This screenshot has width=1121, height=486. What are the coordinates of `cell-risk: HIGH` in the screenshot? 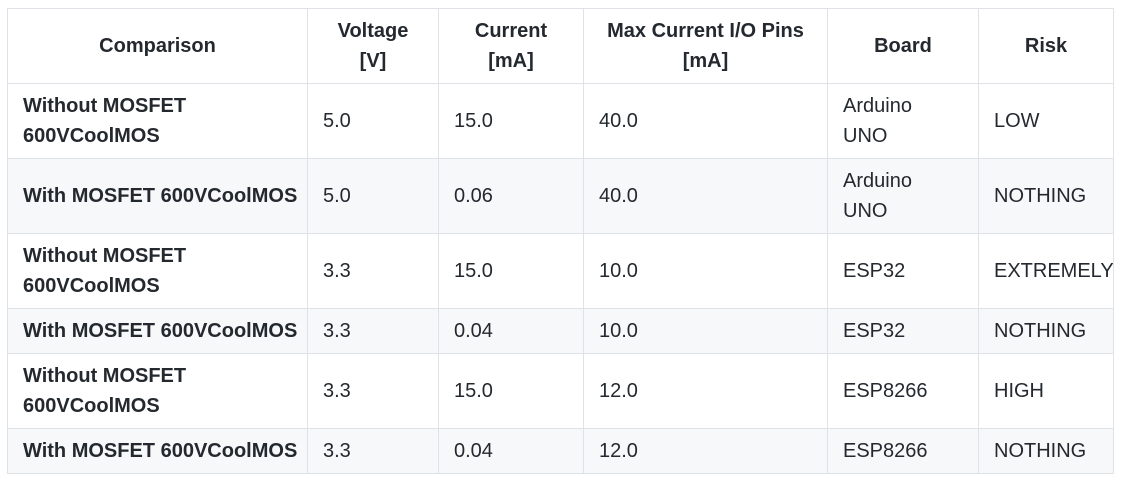 It's located at (1046, 391).